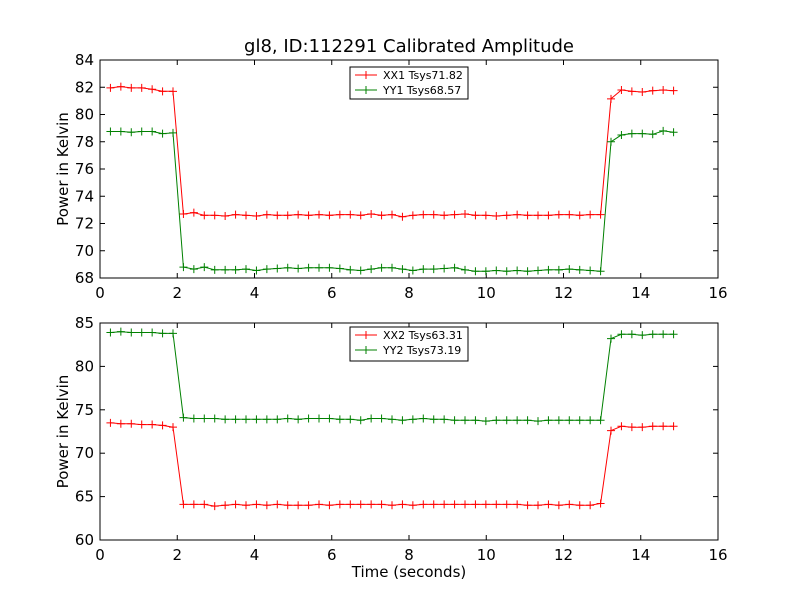 This screenshot has width=800, height=600. Describe the element at coordinates (63, 169) in the screenshot. I see `y-axis-label: Power in Kelvin` at that location.